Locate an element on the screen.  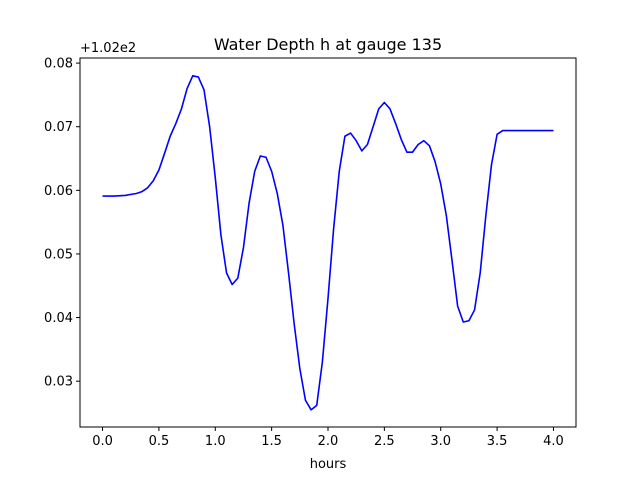
x-tick-label: 4.0 is located at coordinates (553, 441).